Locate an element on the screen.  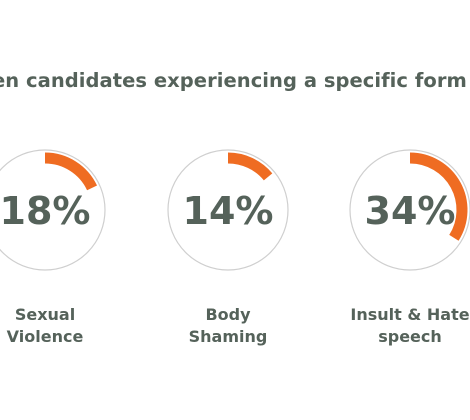
gauge-0-label-line-2: Violence is located at coordinates (45, 336).